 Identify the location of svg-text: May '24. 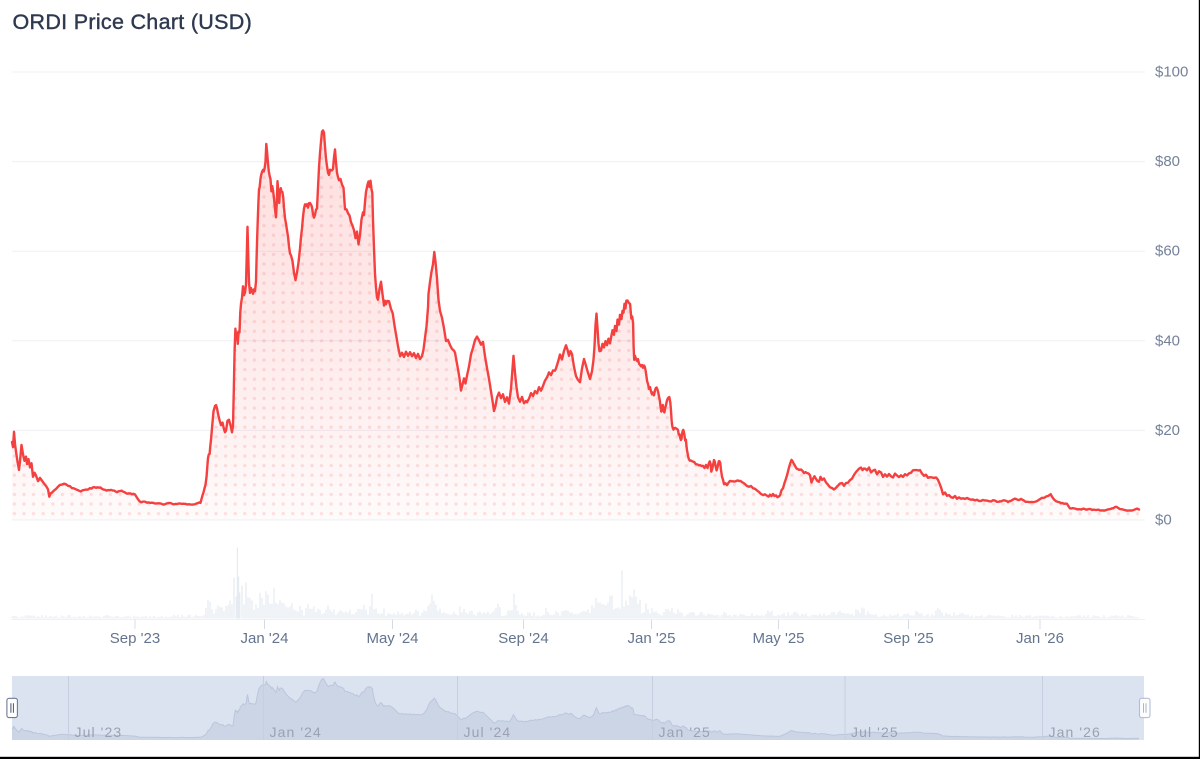
(392, 638).